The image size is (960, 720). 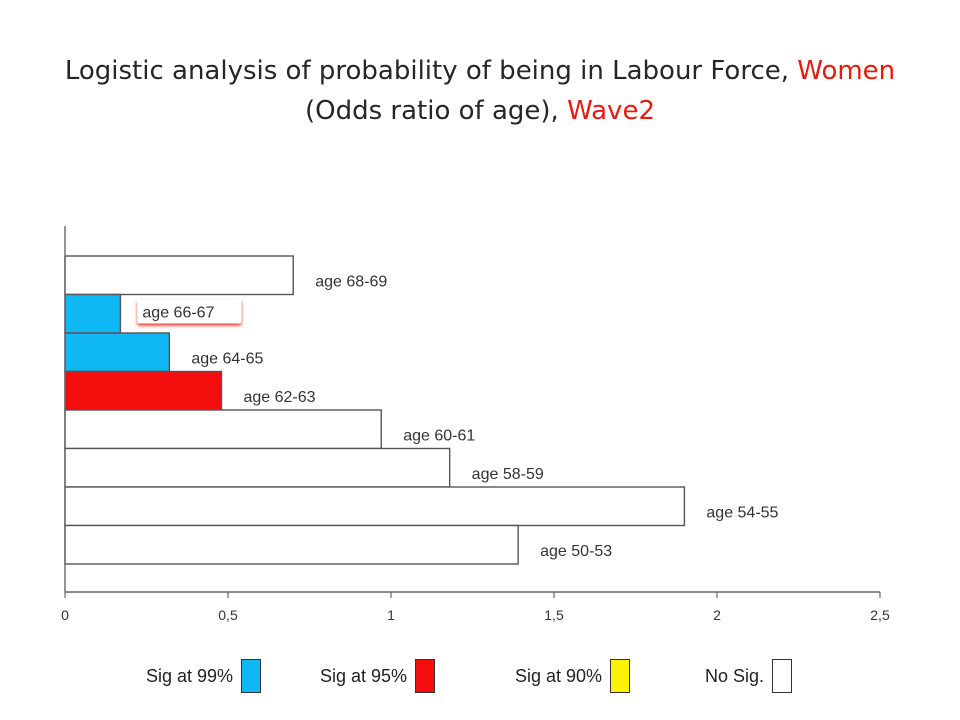 I want to click on legend-swatch-nosig, so click(x=782, y=676).